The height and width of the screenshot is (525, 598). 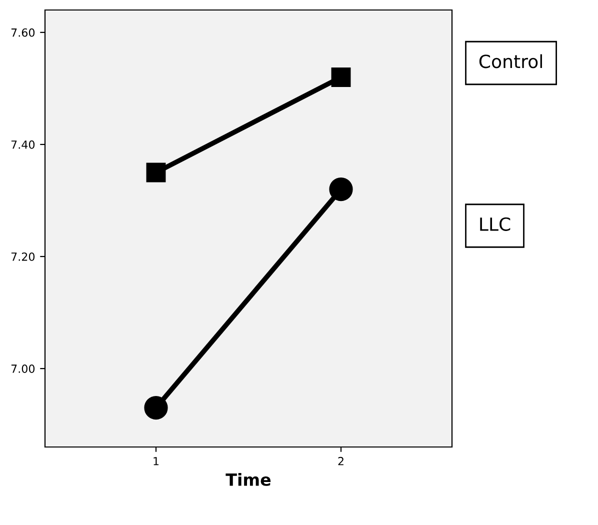 What do you see at coordinates (23, 144) in the screenshot?
I see `y-tick-label: 7.40` at bounding box center [23, 144].